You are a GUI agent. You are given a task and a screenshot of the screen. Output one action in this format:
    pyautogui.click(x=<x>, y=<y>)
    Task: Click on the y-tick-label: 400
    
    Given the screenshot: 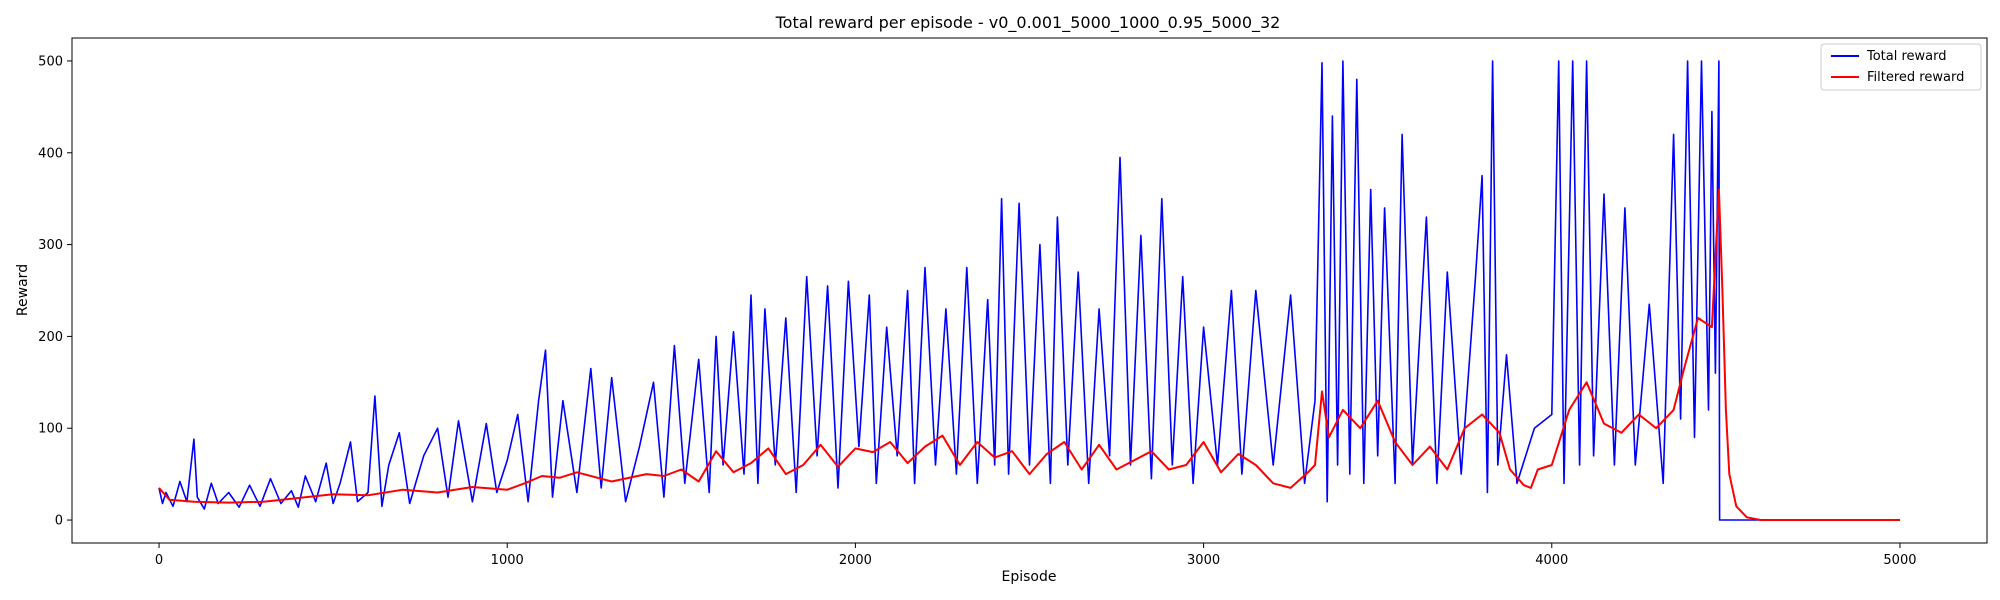 What is the action you would take?
    pyautogui.click(x=50, y=153)
    